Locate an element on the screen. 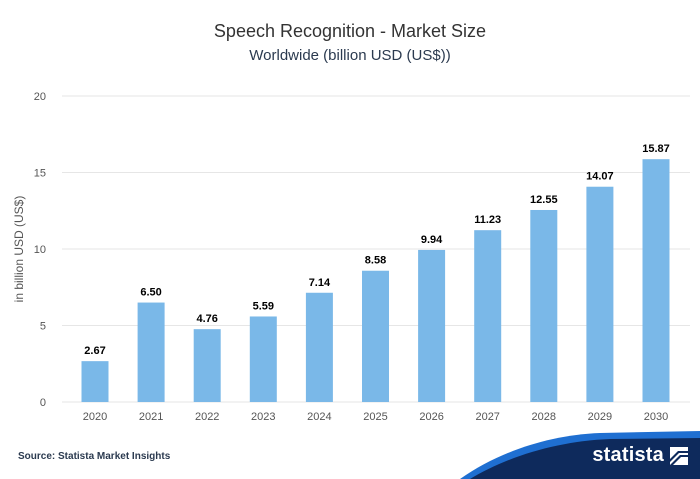 The image size is (700, 479). y-axis-label: in billion USD (US$) is located at coordinates (19, 249).